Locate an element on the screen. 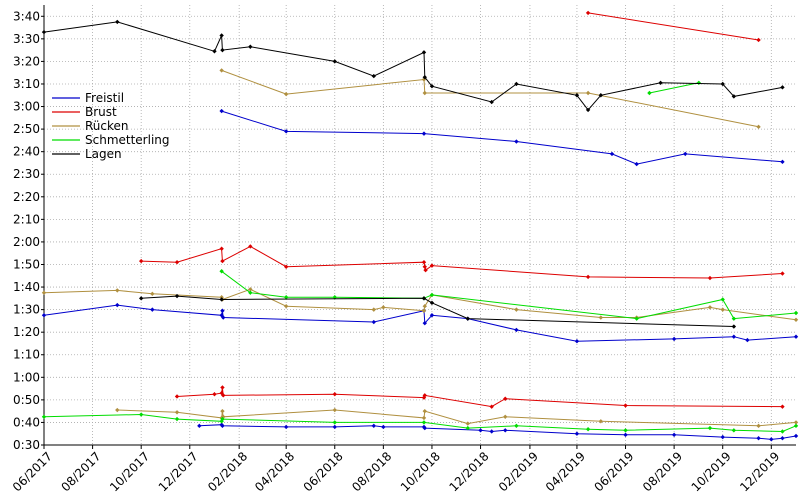 Image resolution: width=800 pixels, height=500 pixels. x-tick-label: 12/2017 is located at coordinates (178, 471).